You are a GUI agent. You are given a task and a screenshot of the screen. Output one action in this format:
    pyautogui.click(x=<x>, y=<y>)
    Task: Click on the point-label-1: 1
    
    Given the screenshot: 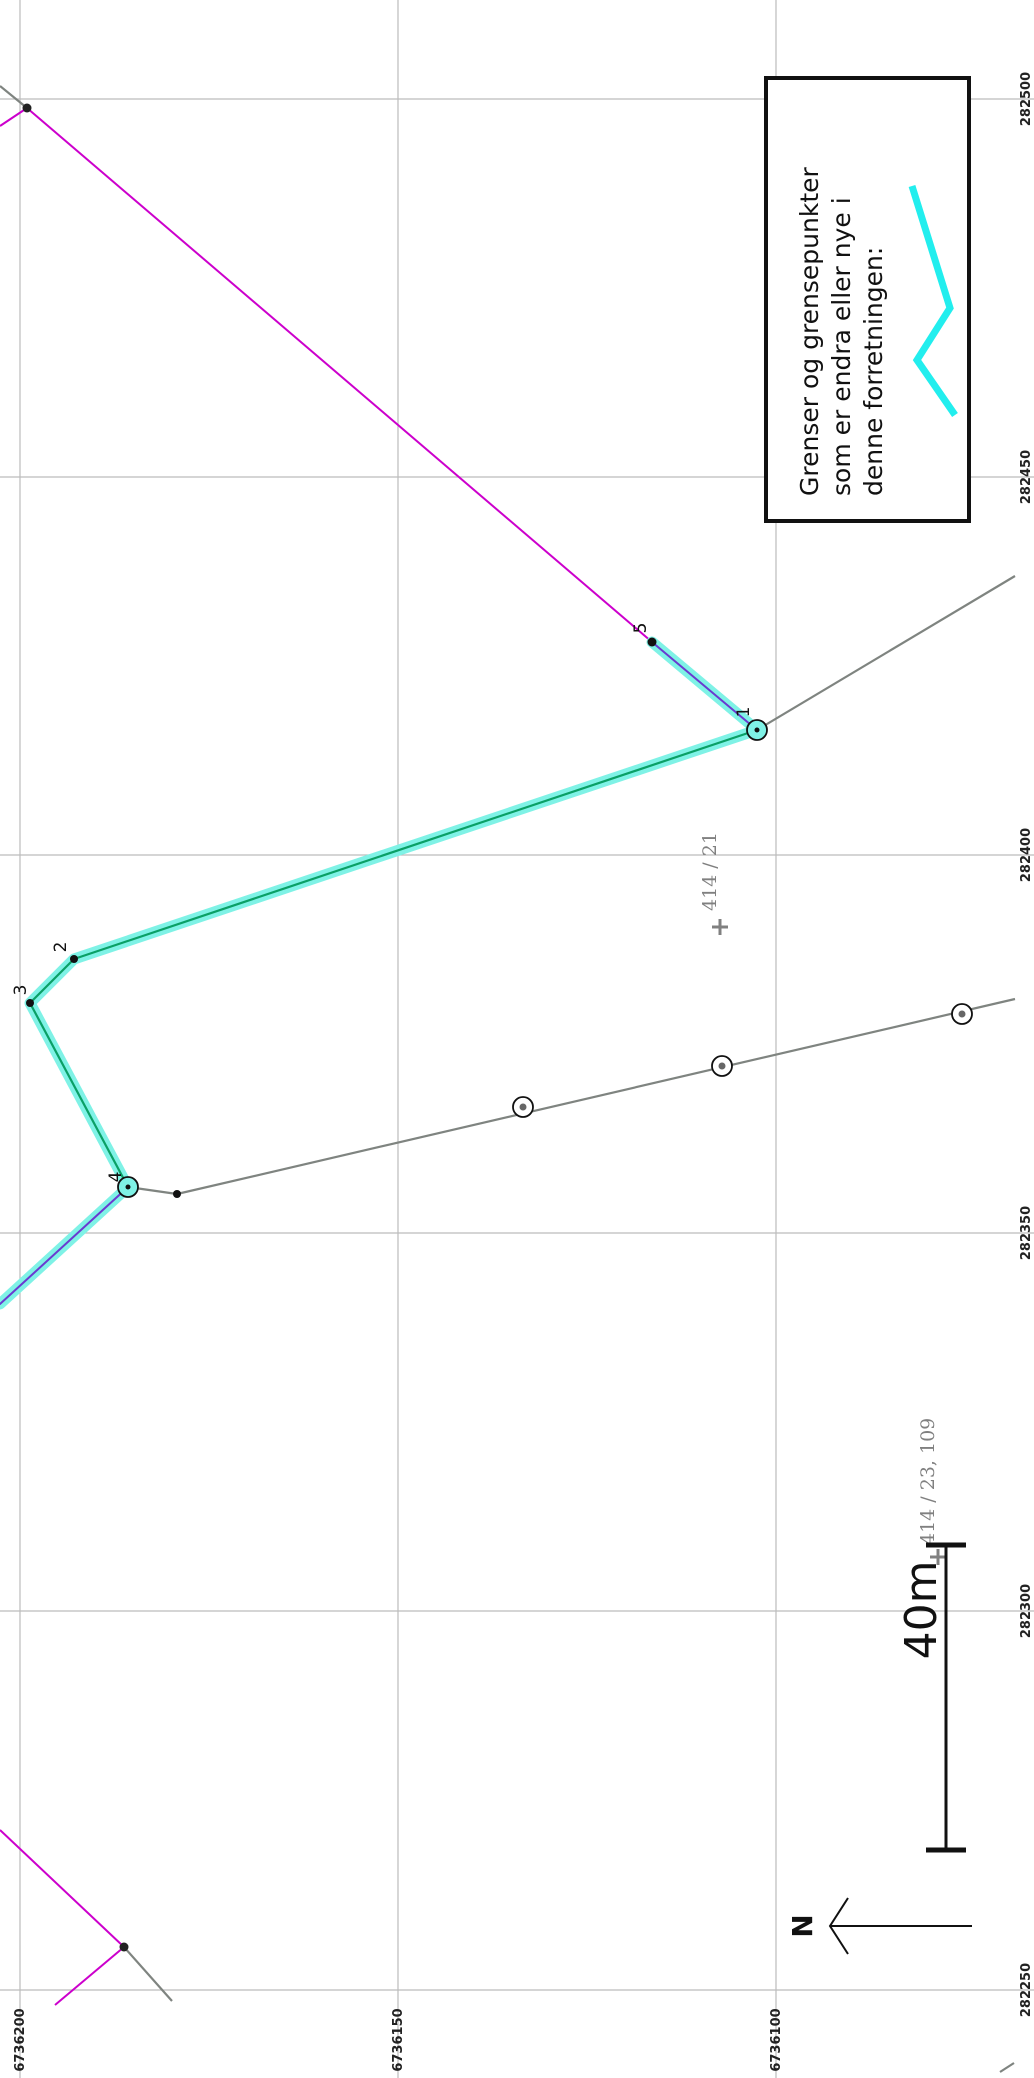 What is the action you would take?
    pyautogui.click(x=744, y=712)
    